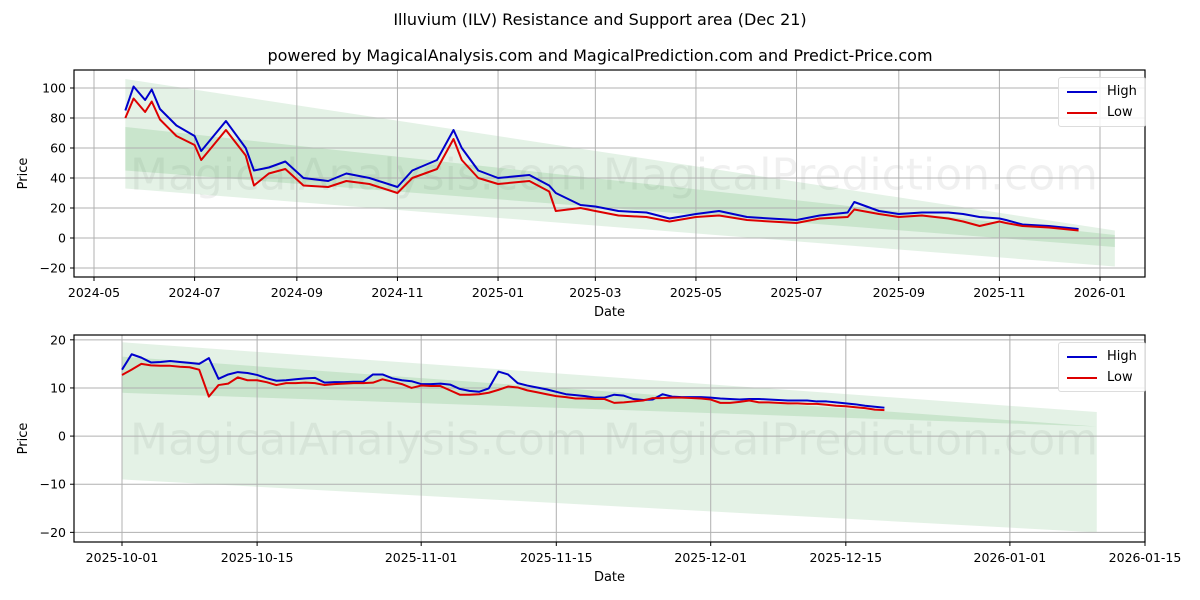  What do you see at coordinates (498, 292) in the screenshot?
I see `x-tick-label: 2025-01` at bounding box center [498, 292].